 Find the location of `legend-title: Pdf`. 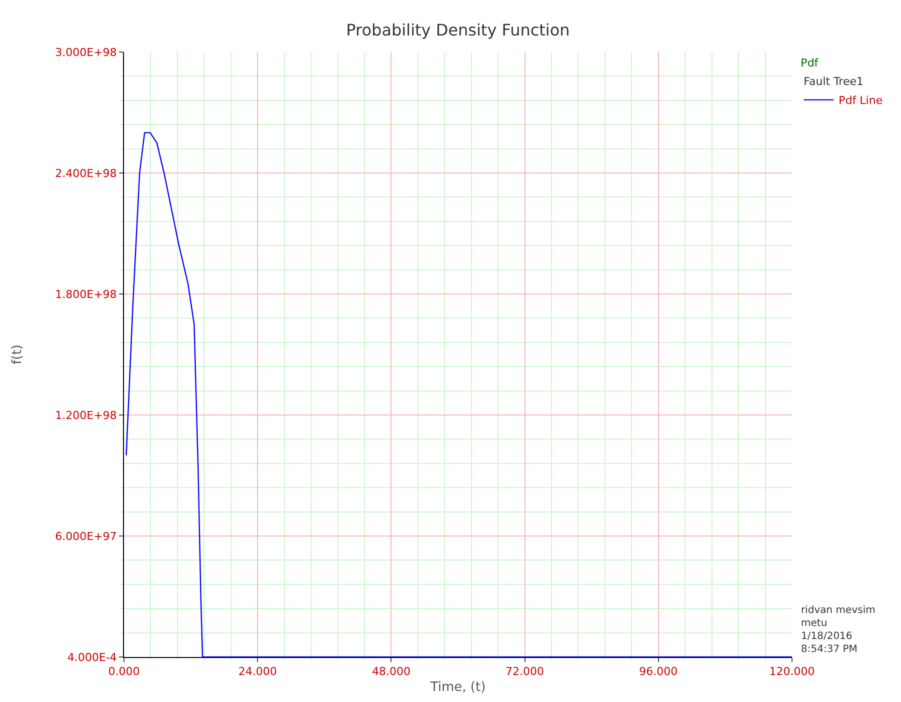

legend-title: Pdf is located at coordinates (810, 63).